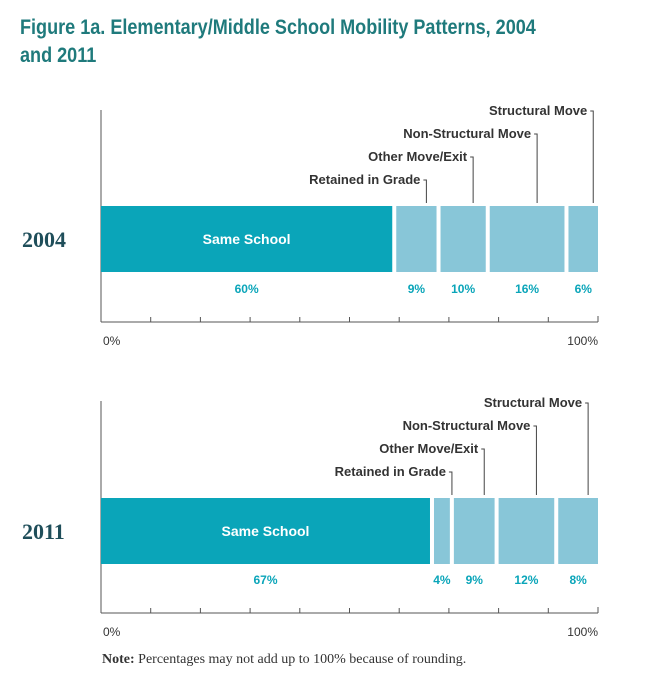 This screenshot has height=690, width=651. I want to click on callout-leader-2011-other-move-exit, so click(483, 471).